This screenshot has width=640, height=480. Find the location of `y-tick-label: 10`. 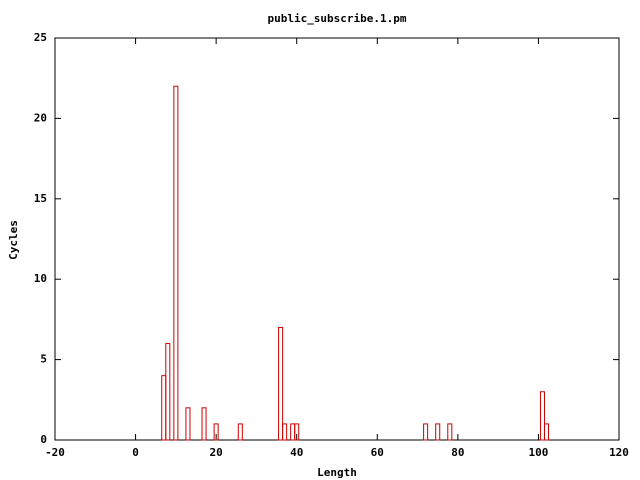

y-tick-label: 10 is located at coordinates (40, 278).